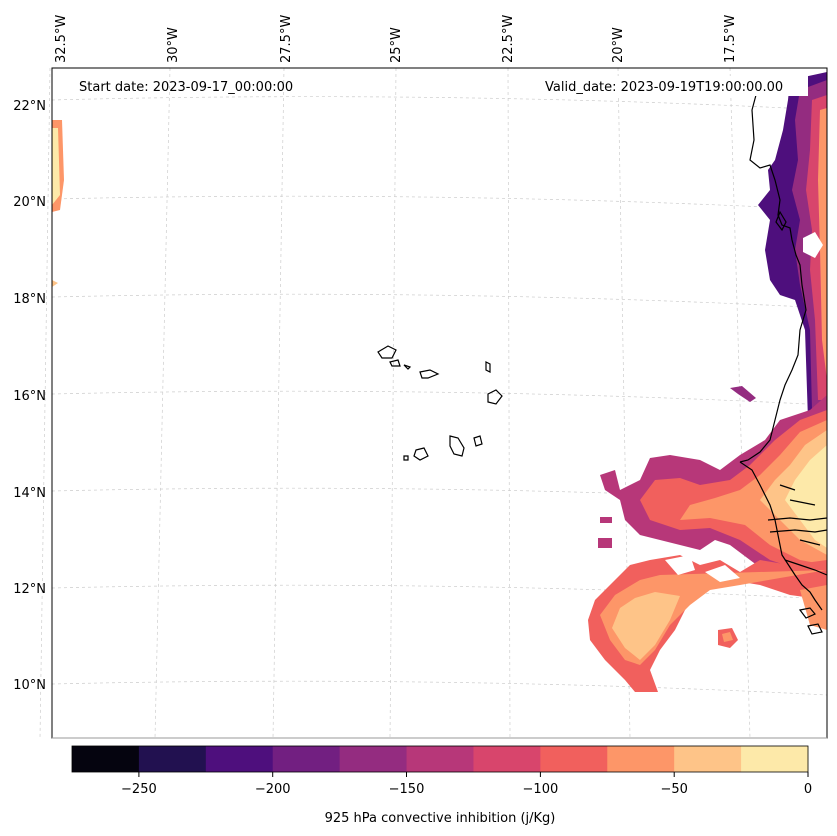 This screenshot has width=837, height=836. Describe the element at coordinates (806, 567) in the screenshot. I see `guinea-bissau-coast` at that location.